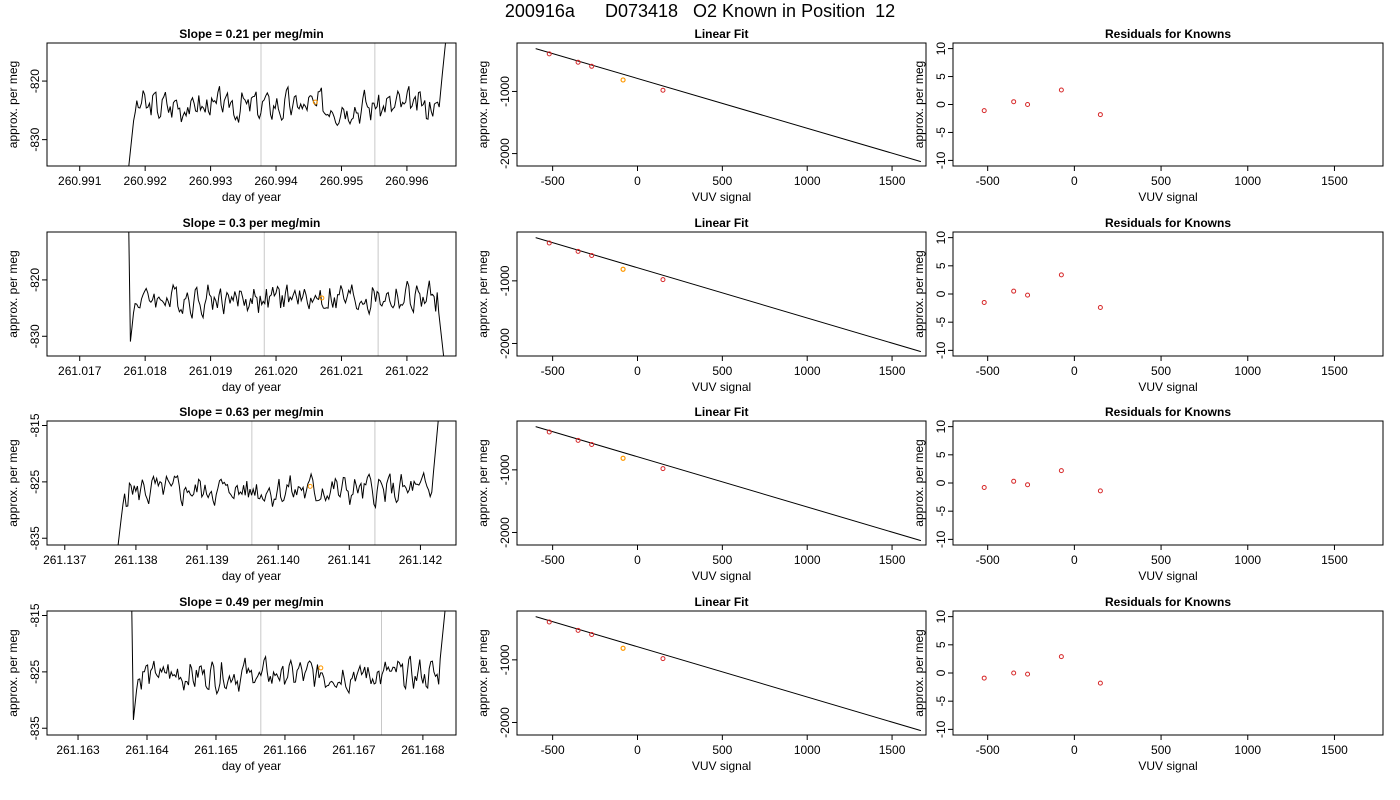  I want to click on y-tick-label: -5, so click(941, 701).